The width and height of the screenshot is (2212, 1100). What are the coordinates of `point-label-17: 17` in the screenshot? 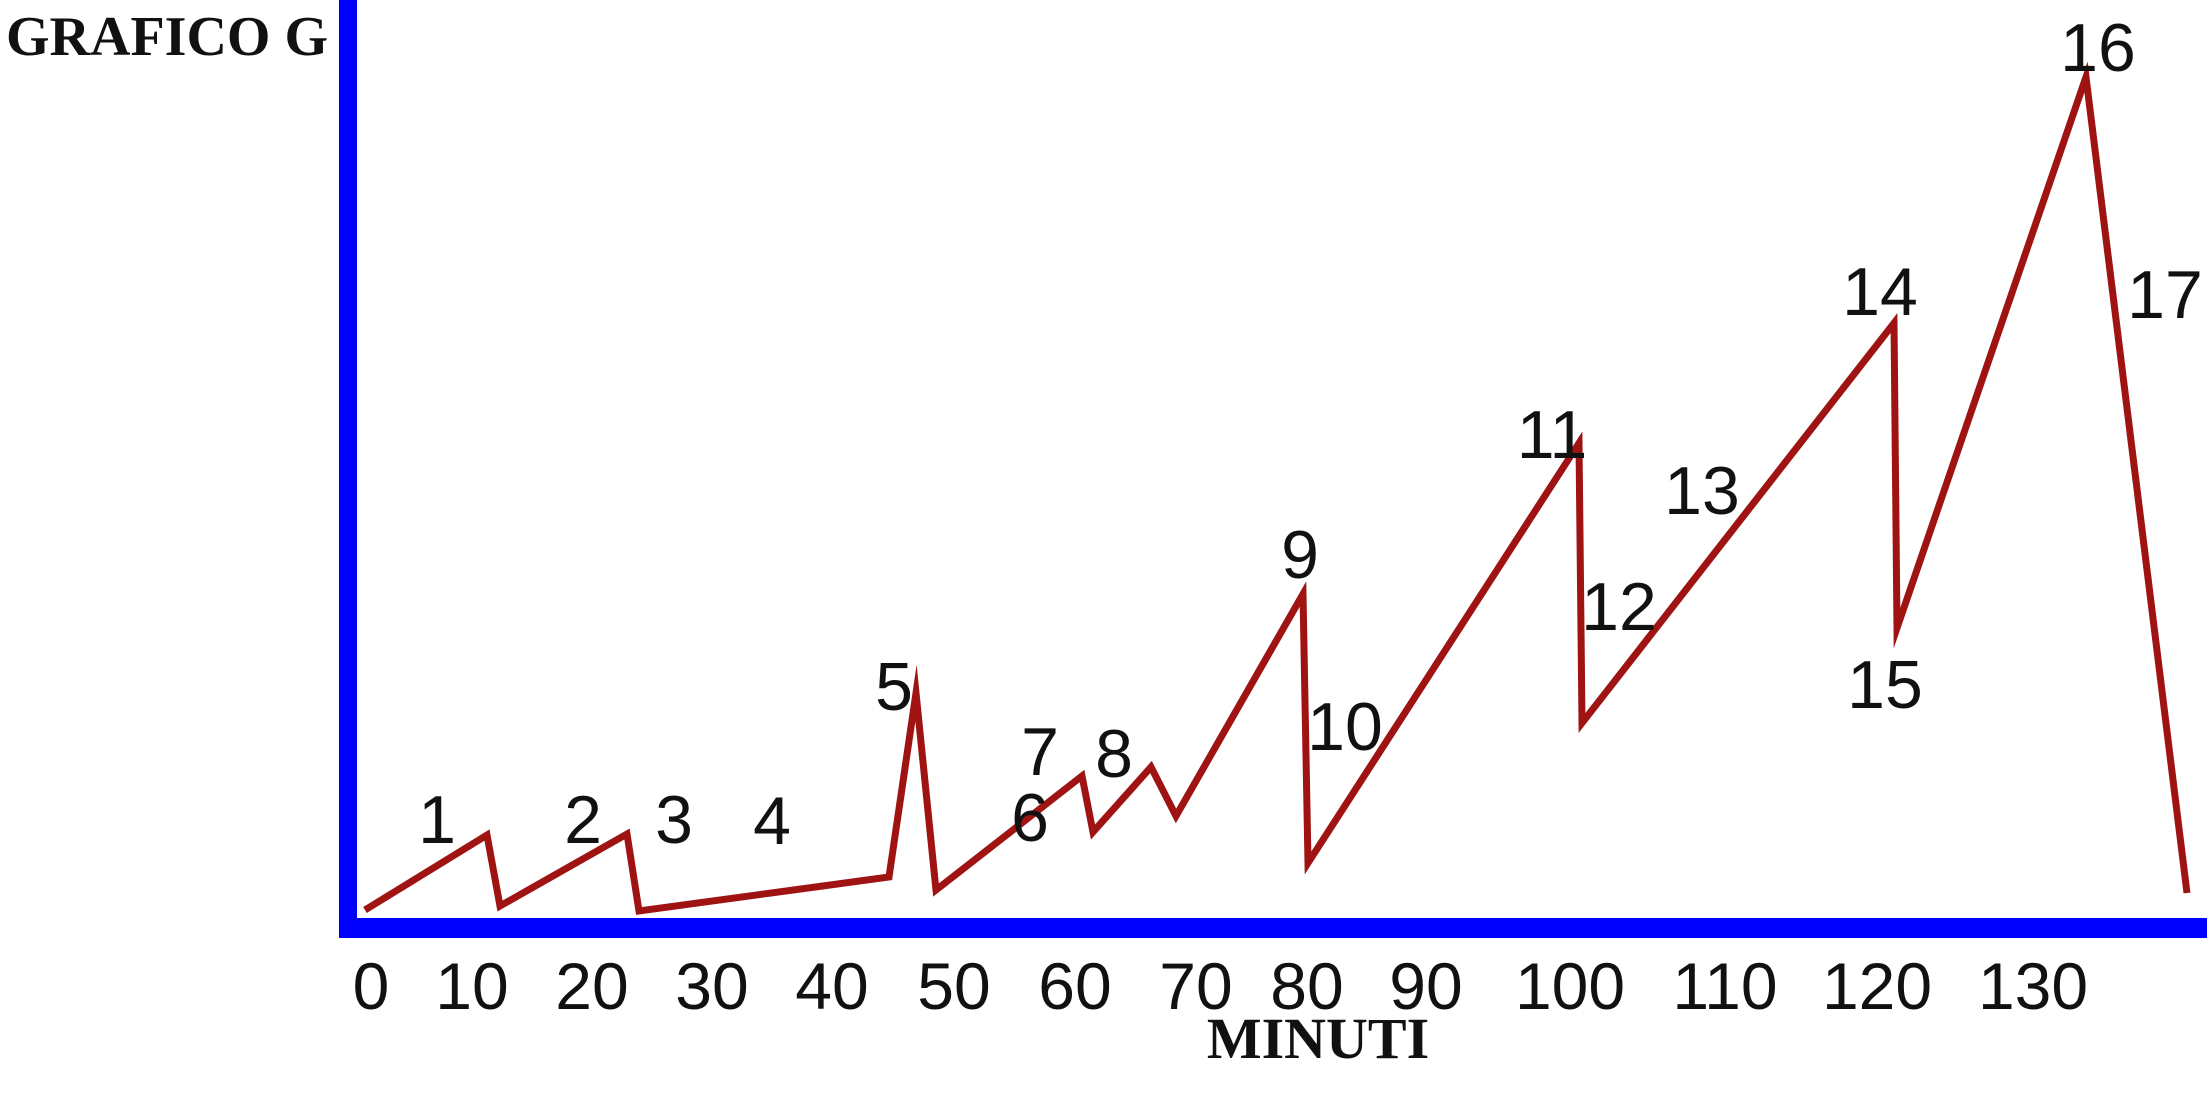 It's located at (2165, 295).